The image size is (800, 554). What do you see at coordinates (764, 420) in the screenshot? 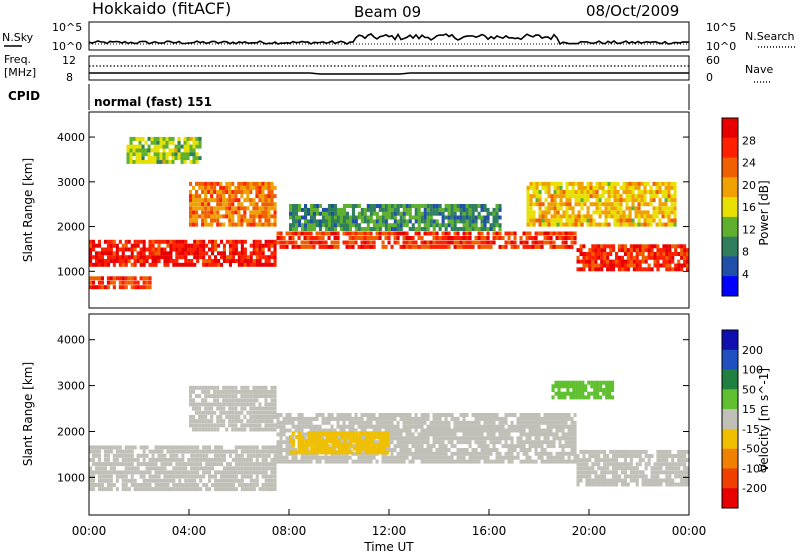
I see `velocity-colorbar-label: Velocity [m s^-1]` at bounding box center [764, 420].